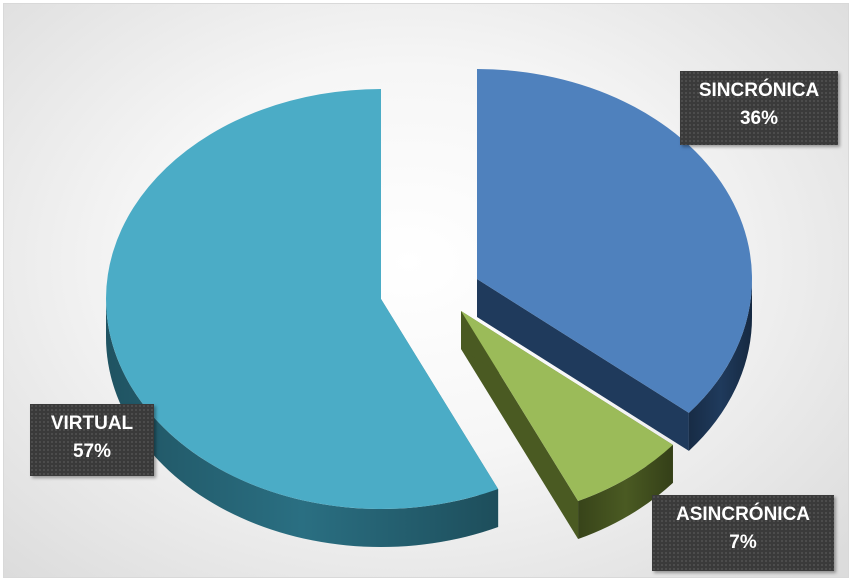  What do you see at coordinates (759, 118) in the screenshot?
I see `slice-percent: 36%` at bounding box center [759, 118].